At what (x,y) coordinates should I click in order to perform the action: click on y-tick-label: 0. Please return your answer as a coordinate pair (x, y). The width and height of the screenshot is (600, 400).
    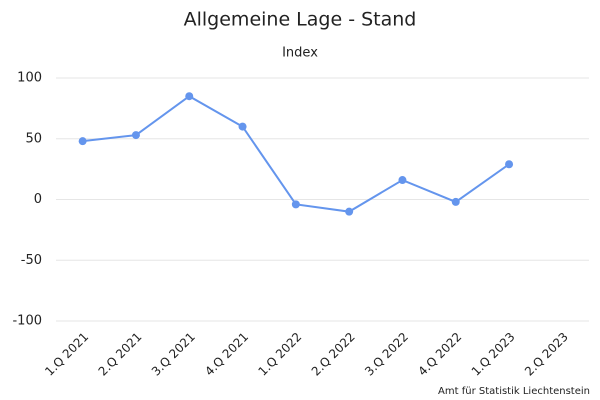
    Looking at the image, I should click on (38, 199).